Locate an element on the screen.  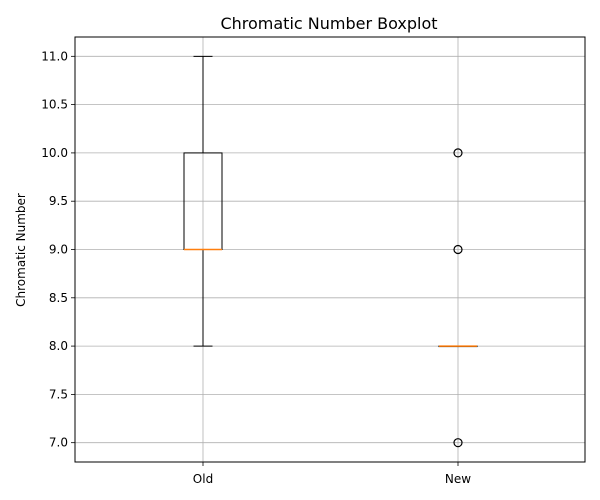
y-tick-label: 11.0 is located at coordinates (54, 56).